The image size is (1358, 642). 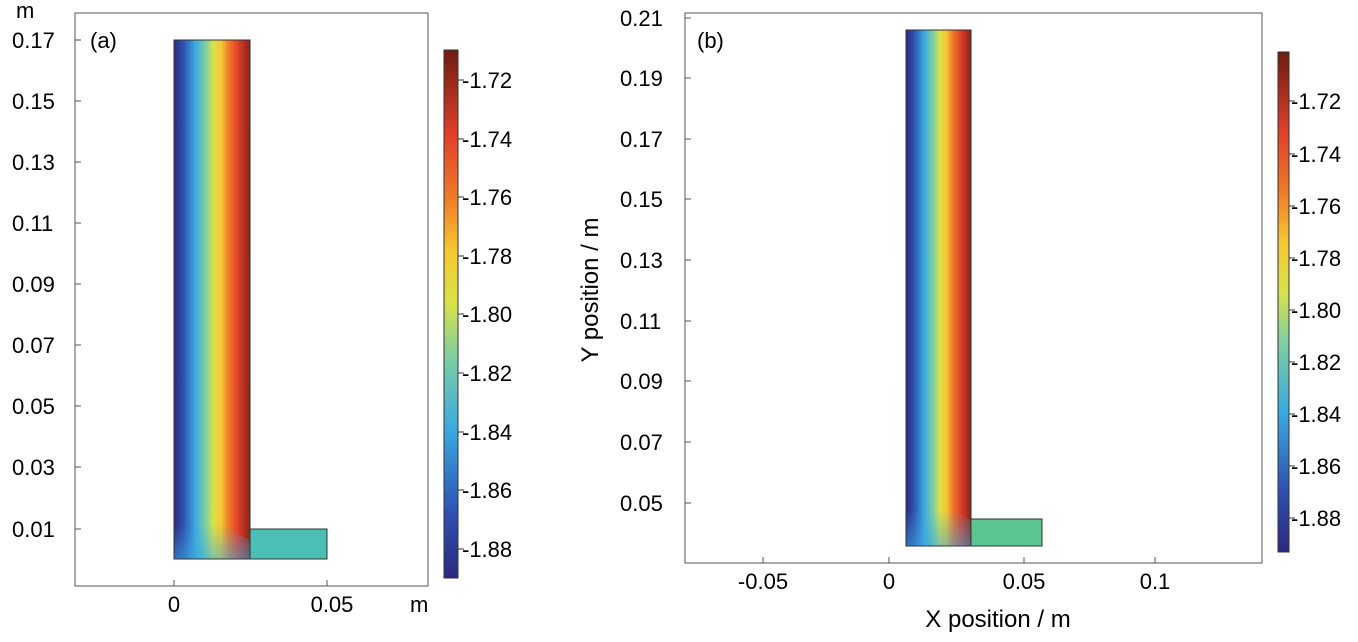 I want to click on field-column-a, so click(x=212, y=299).